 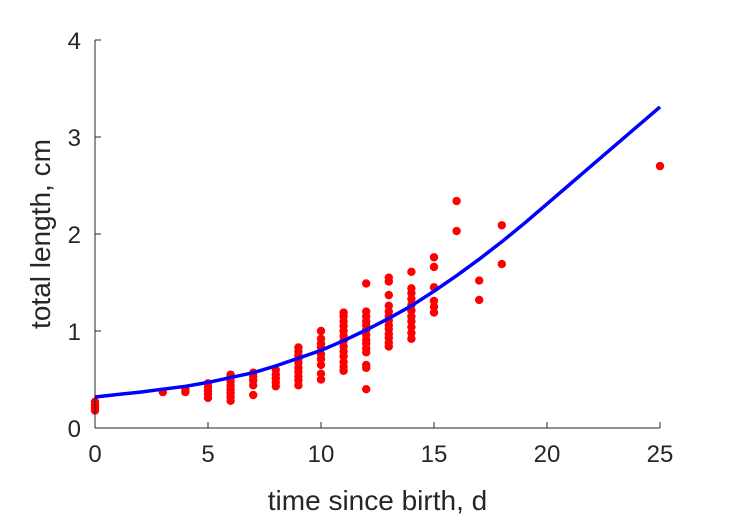 I want to click on y-axis-title: total length, cm, so click(x=40, y=234).